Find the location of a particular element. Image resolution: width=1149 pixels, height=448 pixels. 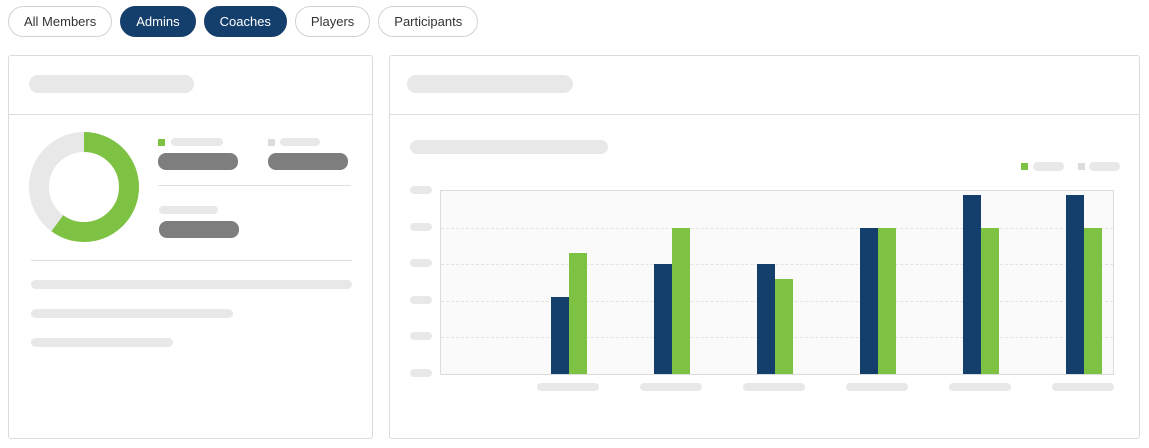

bar-cat2-series1 is located at coordinates (663, 319).